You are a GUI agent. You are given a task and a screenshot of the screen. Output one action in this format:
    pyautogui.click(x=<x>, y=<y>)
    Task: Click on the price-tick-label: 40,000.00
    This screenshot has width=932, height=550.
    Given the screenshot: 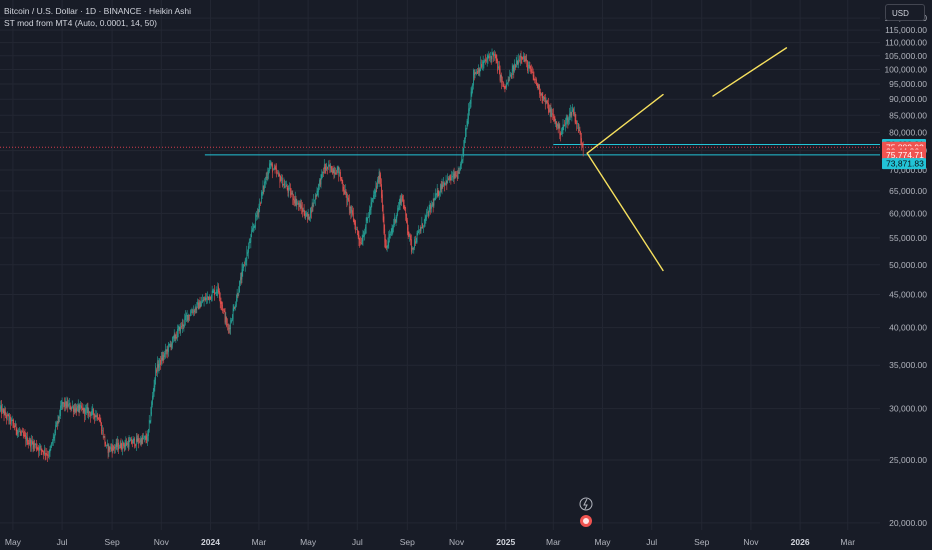 What is the action you would take?
    pyautogui.click(x=908, y=328)
    